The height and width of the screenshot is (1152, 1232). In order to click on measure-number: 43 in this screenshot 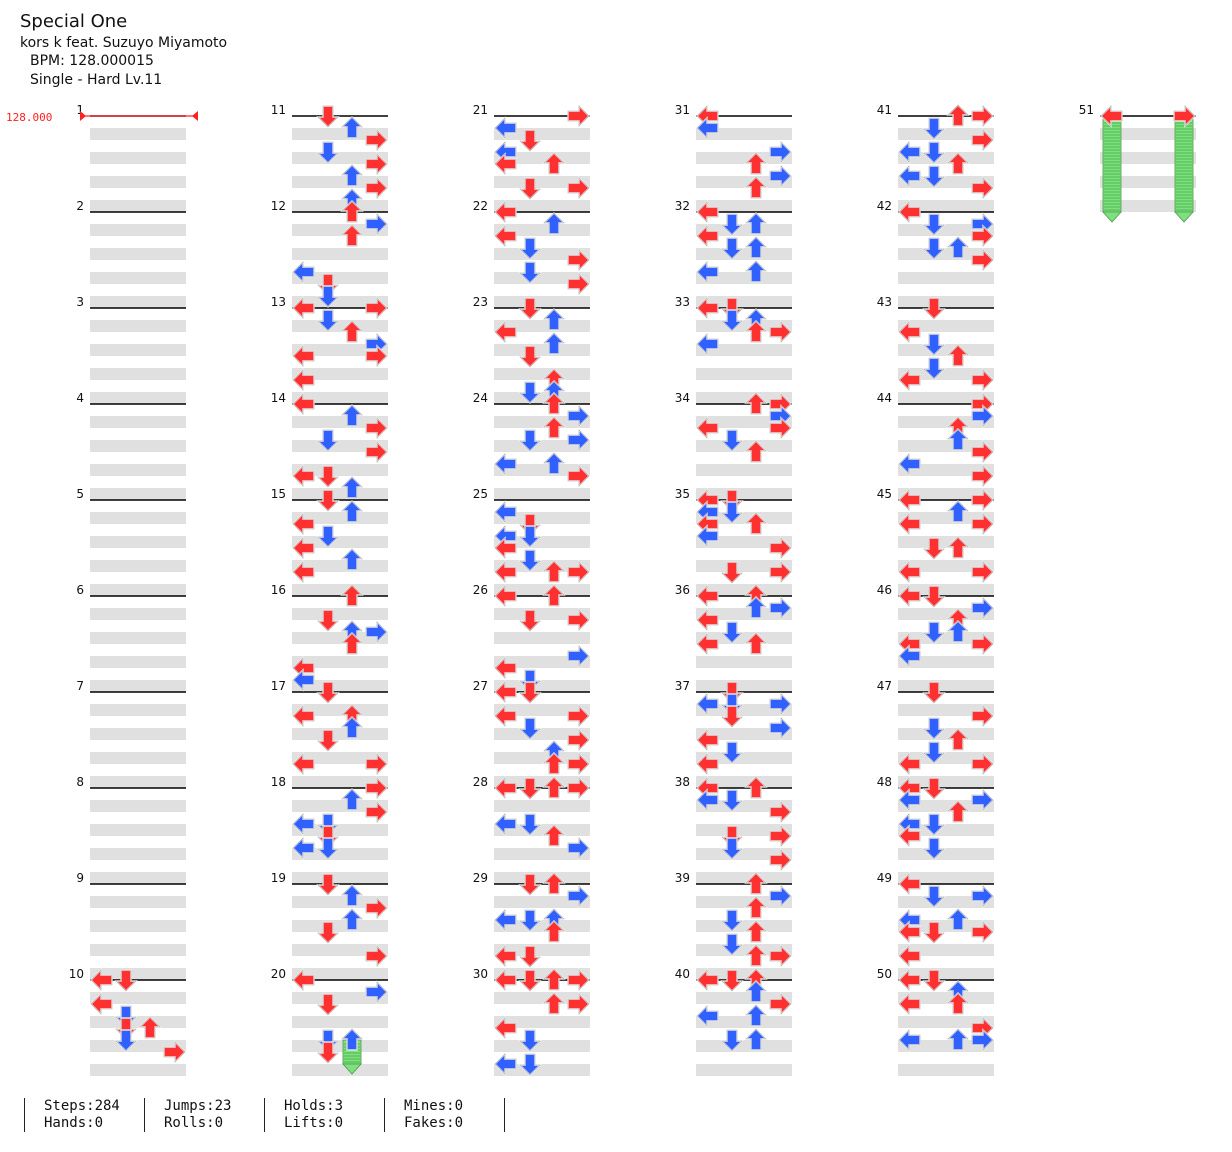, I will do `click(884, 302)`.